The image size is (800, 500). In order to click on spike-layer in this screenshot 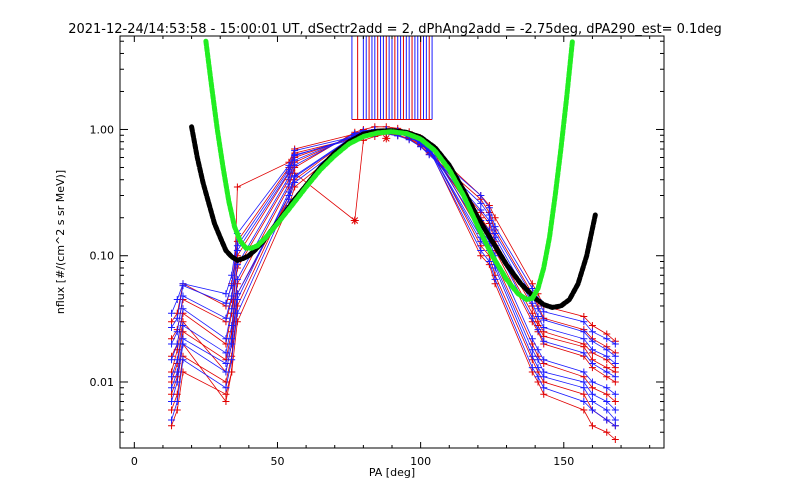, I will do `click(392, 78)`.